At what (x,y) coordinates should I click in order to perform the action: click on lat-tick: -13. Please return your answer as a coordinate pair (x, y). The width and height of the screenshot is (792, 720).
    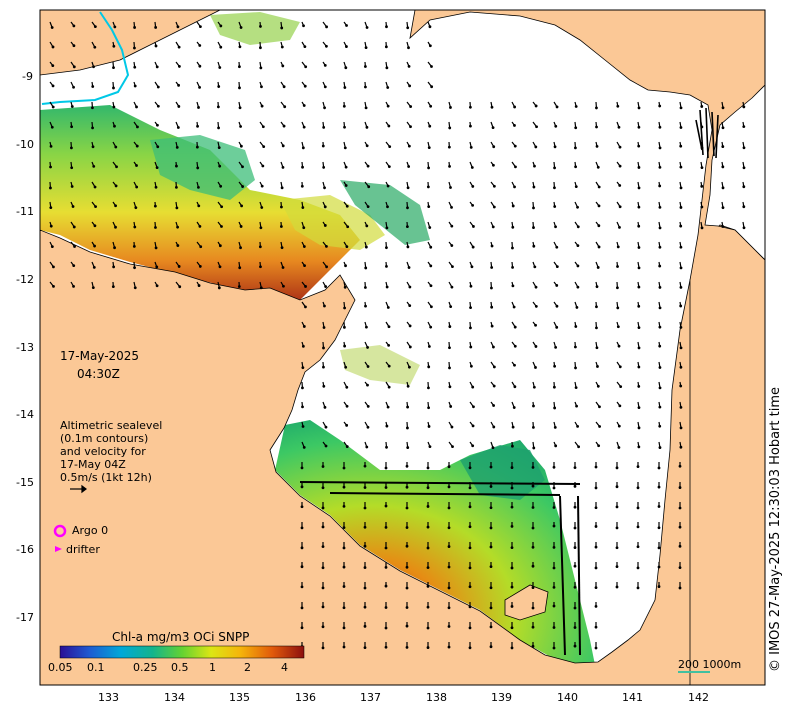
    Looking at the image, I should click on (25, 347).